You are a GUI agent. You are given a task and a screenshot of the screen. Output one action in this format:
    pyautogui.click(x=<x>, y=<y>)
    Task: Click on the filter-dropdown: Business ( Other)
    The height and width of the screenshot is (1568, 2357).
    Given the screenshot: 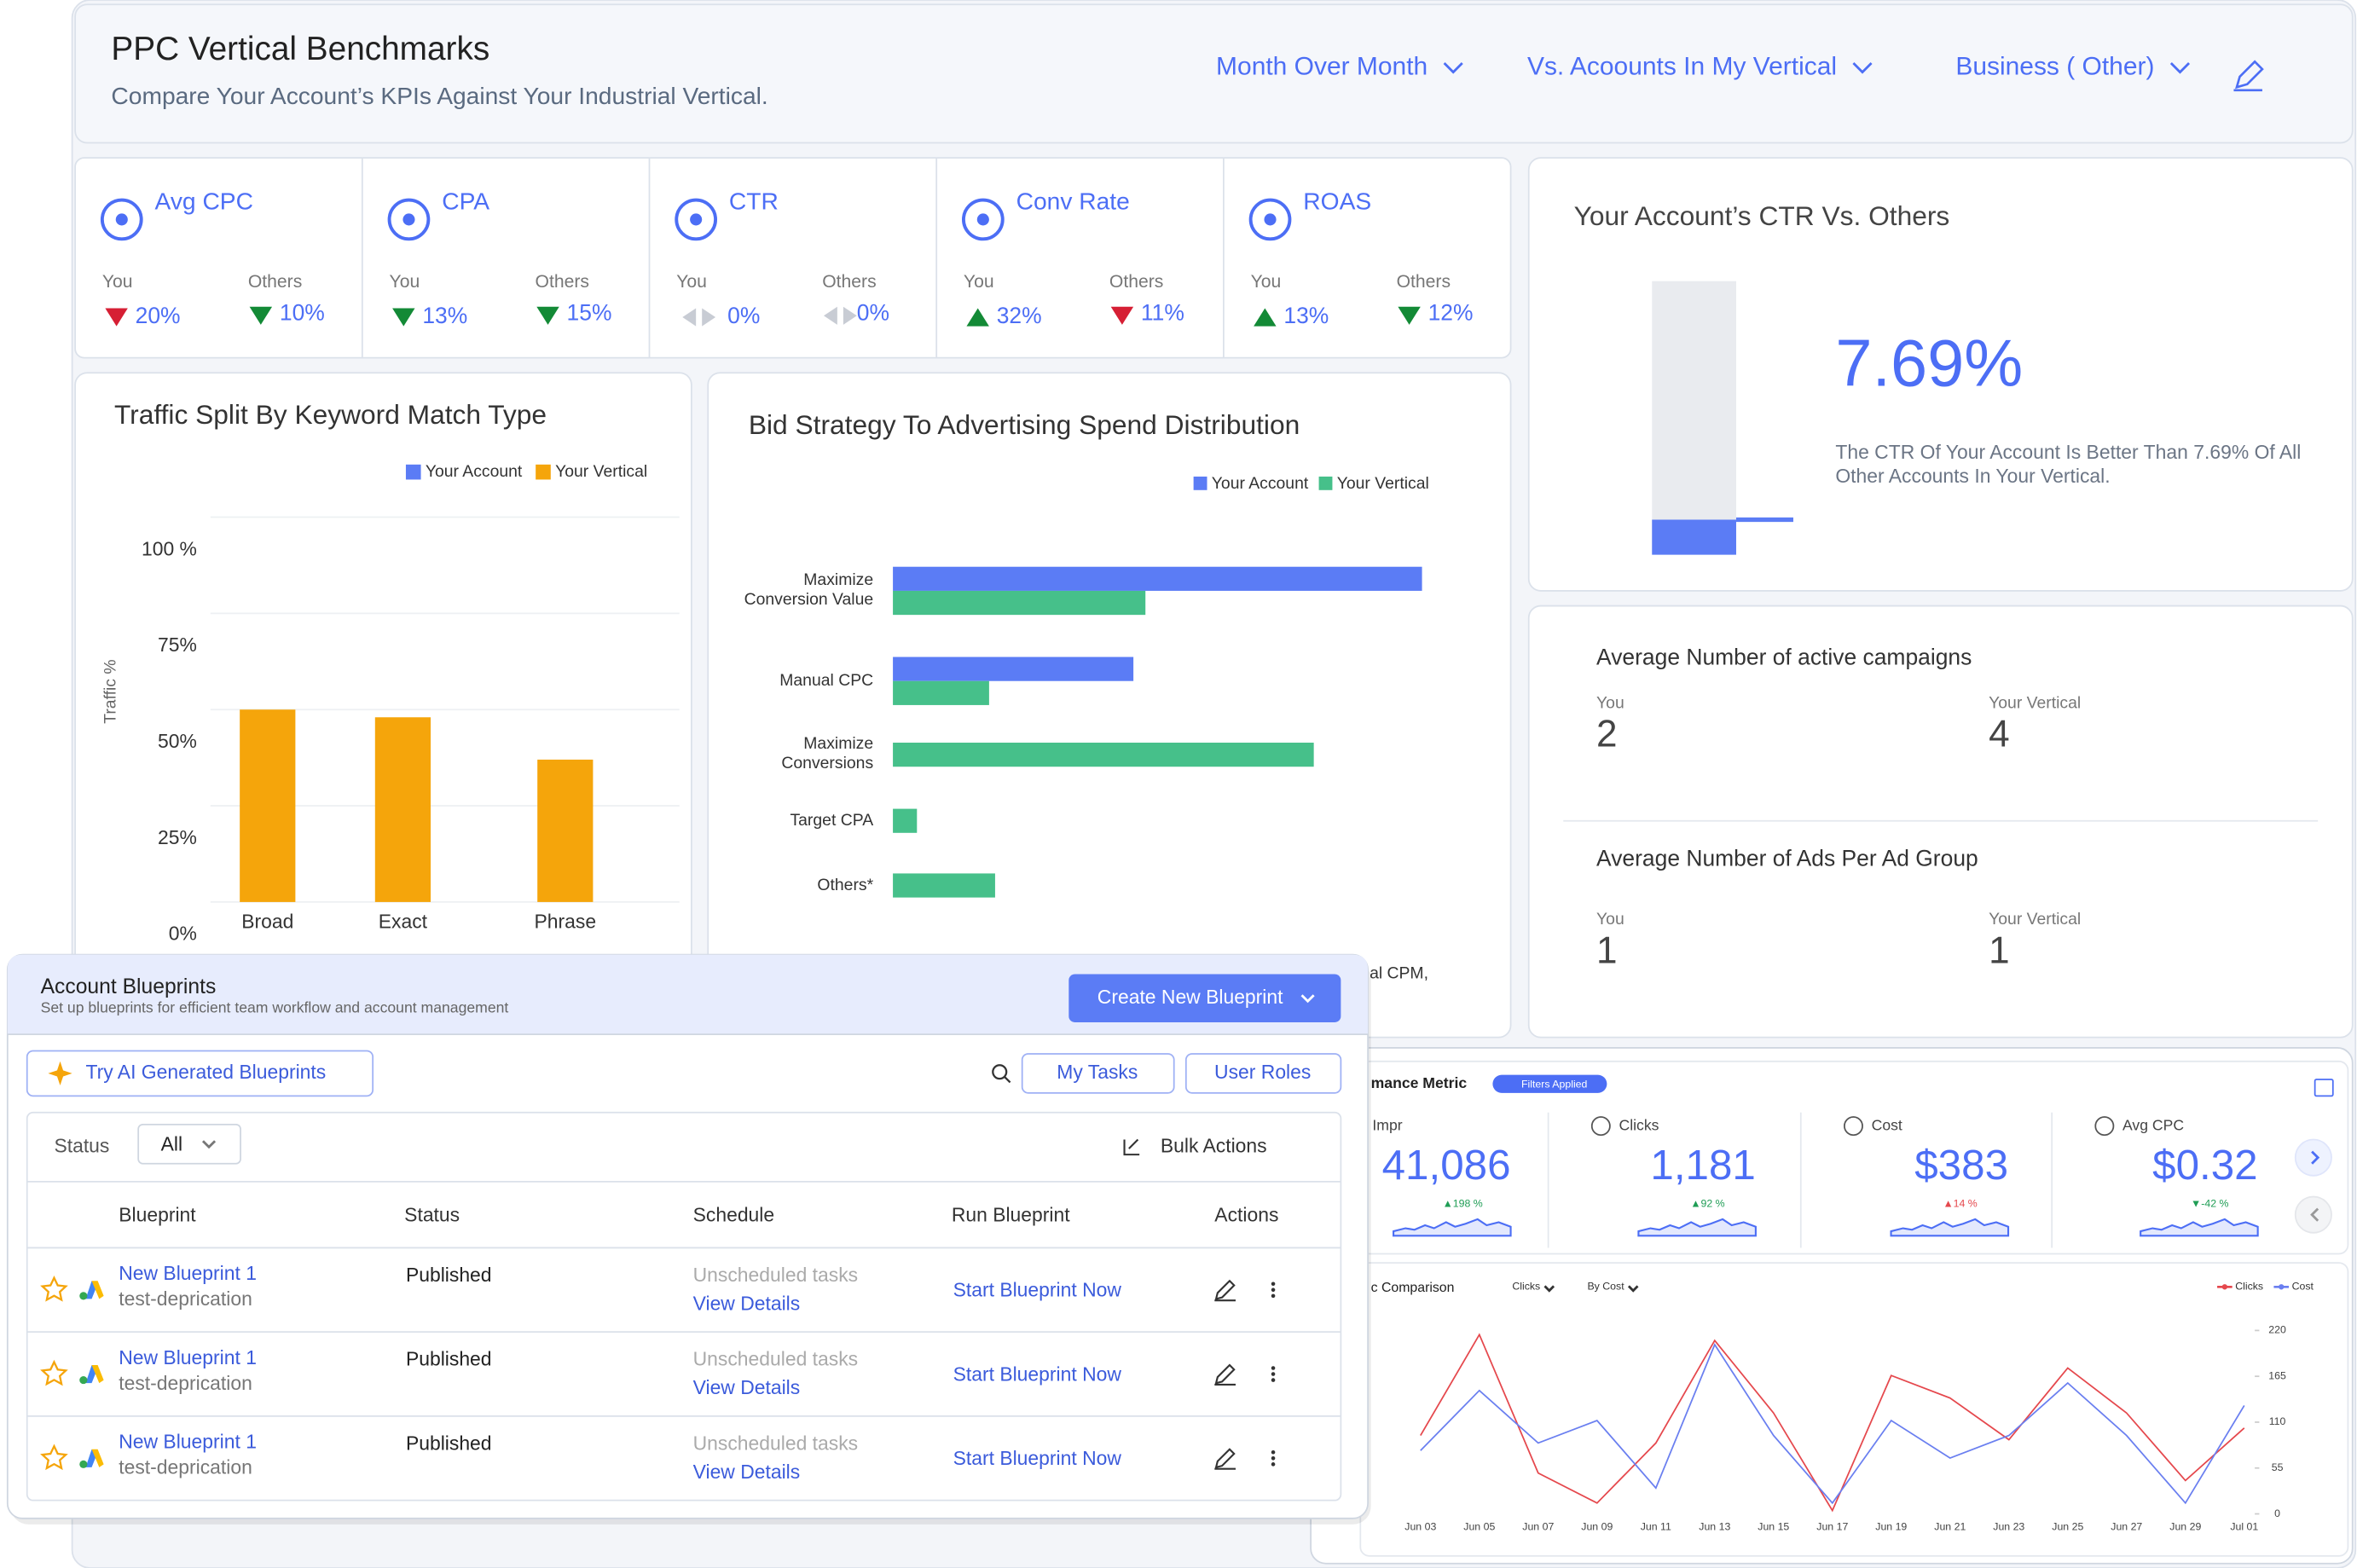 What is the action you would take?
    pyautogui.click(x=2054, y=66)
    